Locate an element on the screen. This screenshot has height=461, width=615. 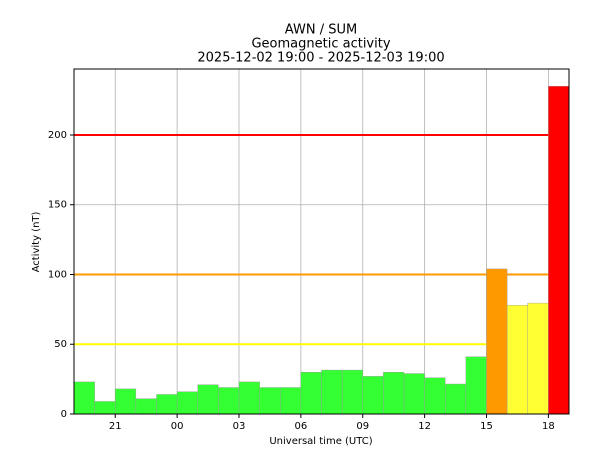
y-tick-label: 50 is located at coordinates (60, 344).